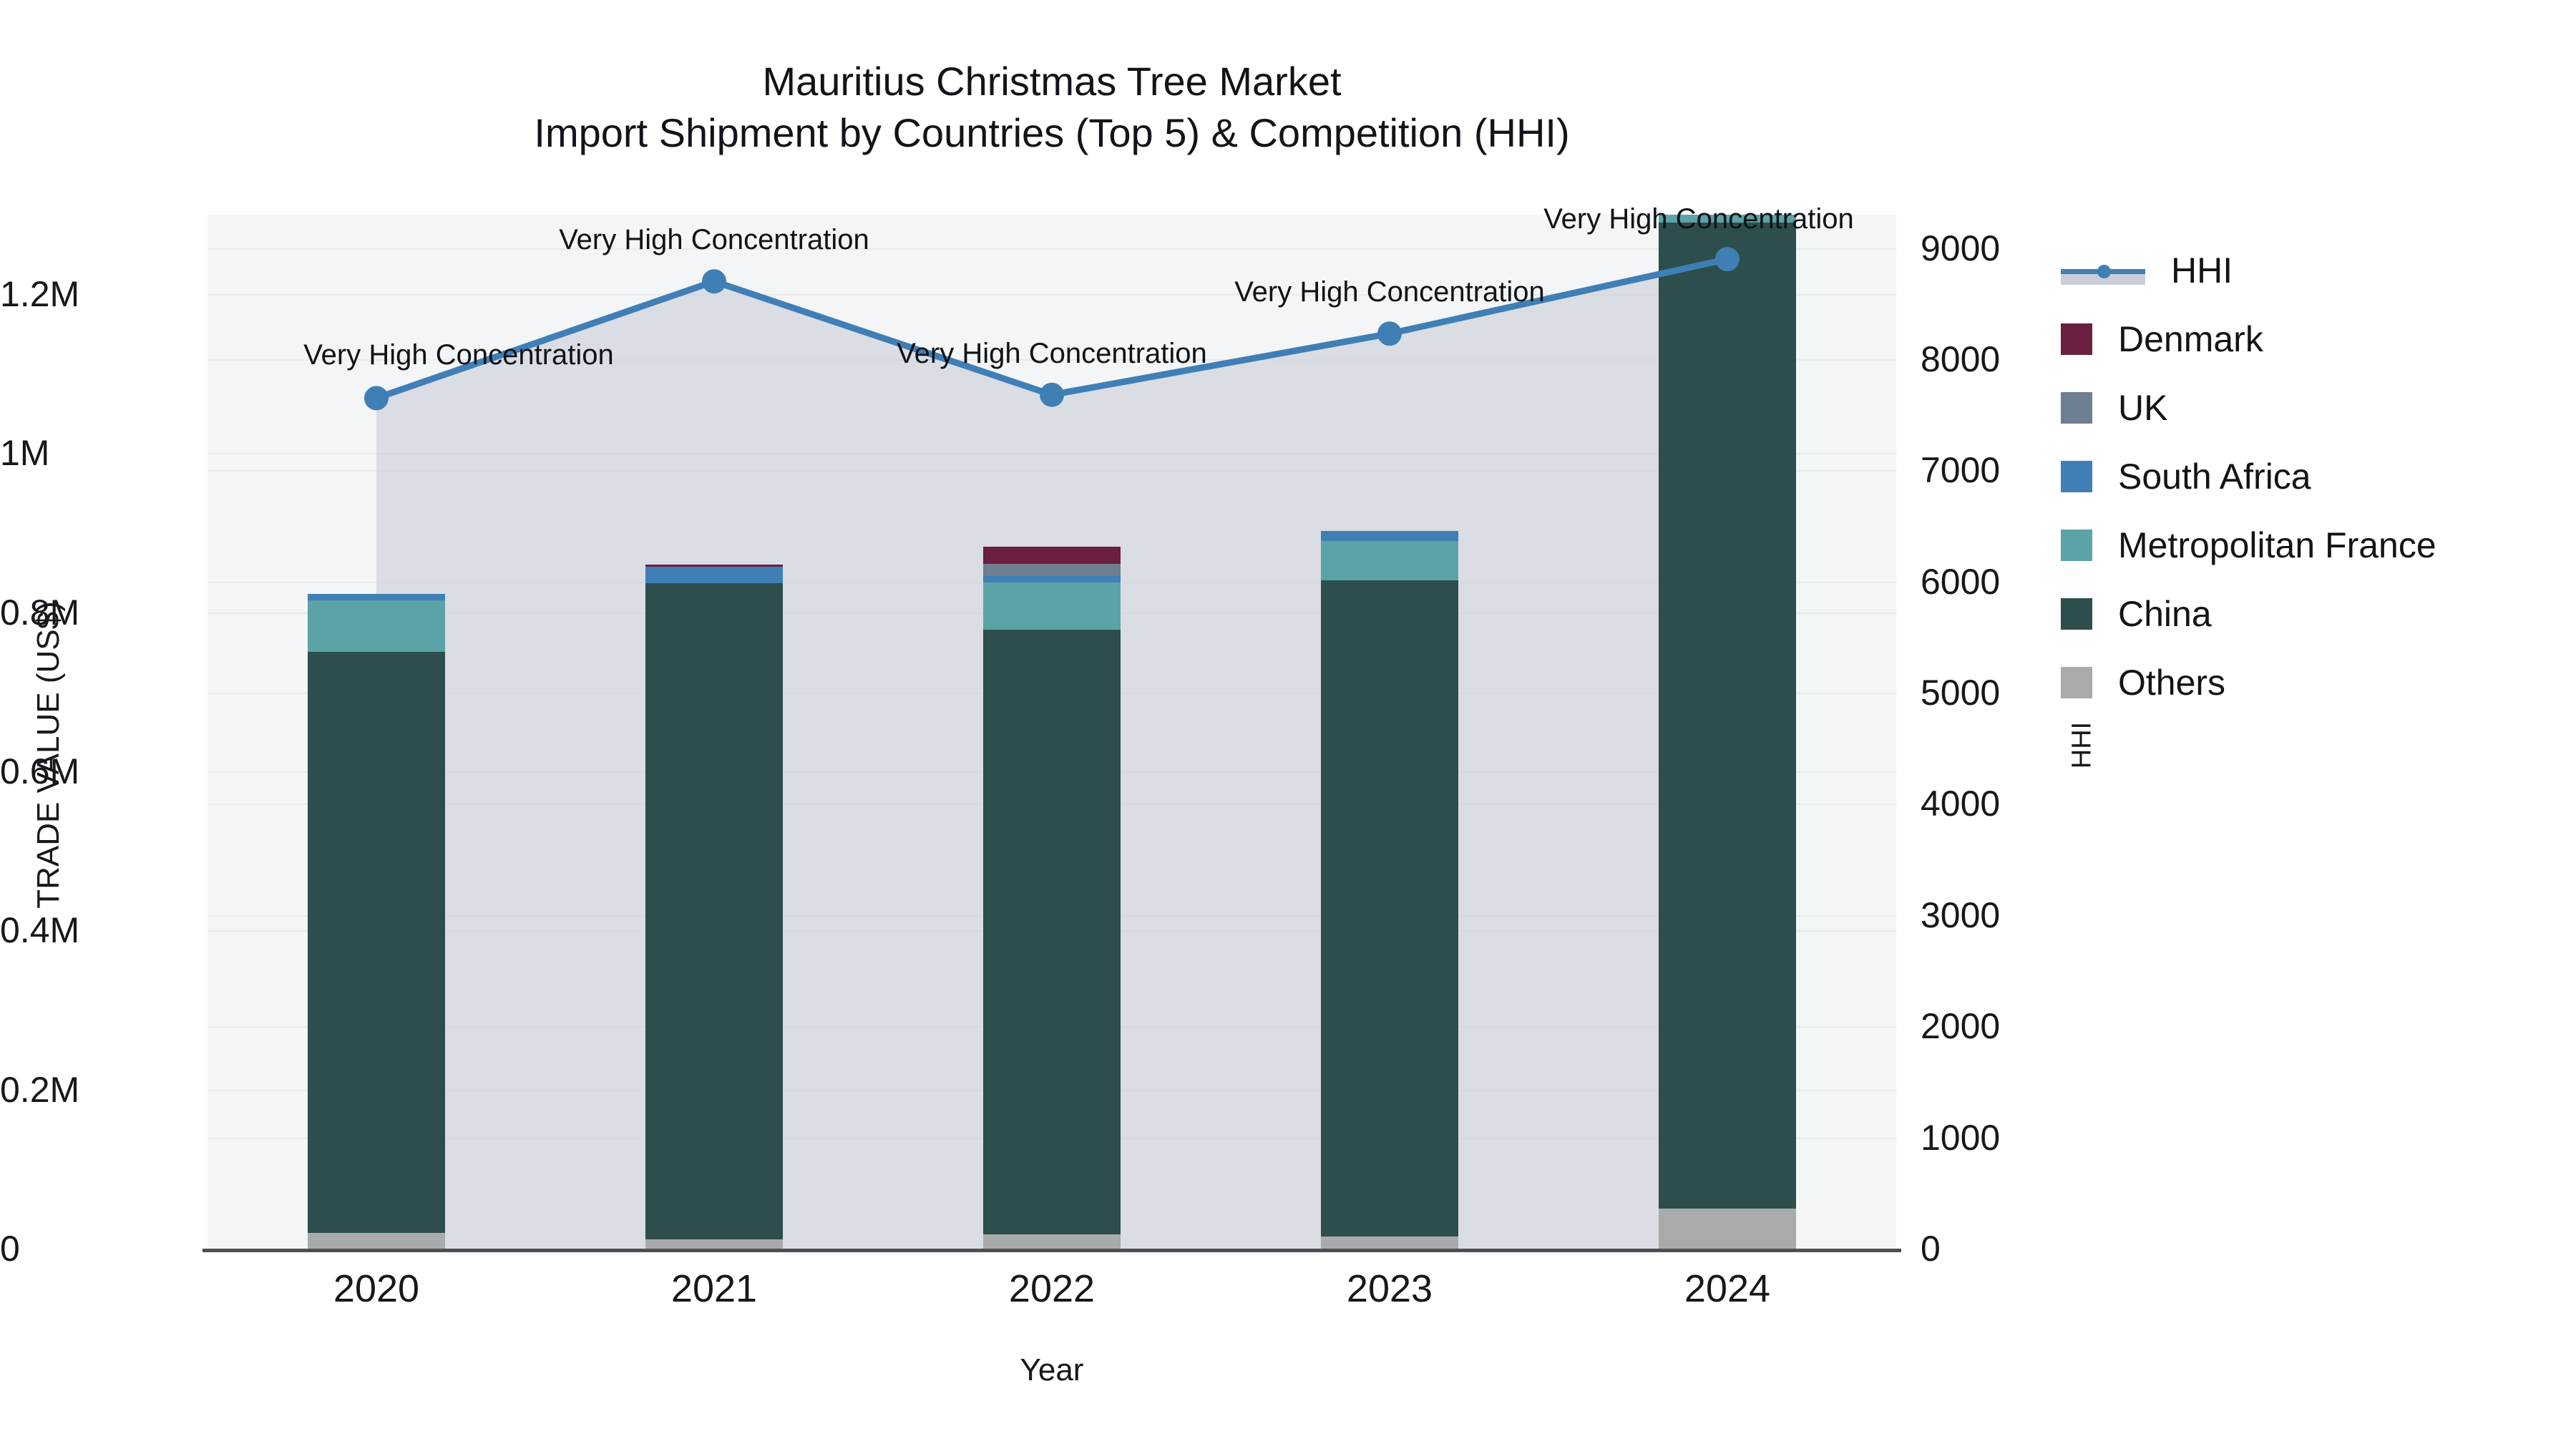 This screenshot has height=1449, width=2576. What do you see at coordinates (2190, 339) in the screenshot?
I see `legend-item-label: Denmark` at bounding box center [2190, 339].